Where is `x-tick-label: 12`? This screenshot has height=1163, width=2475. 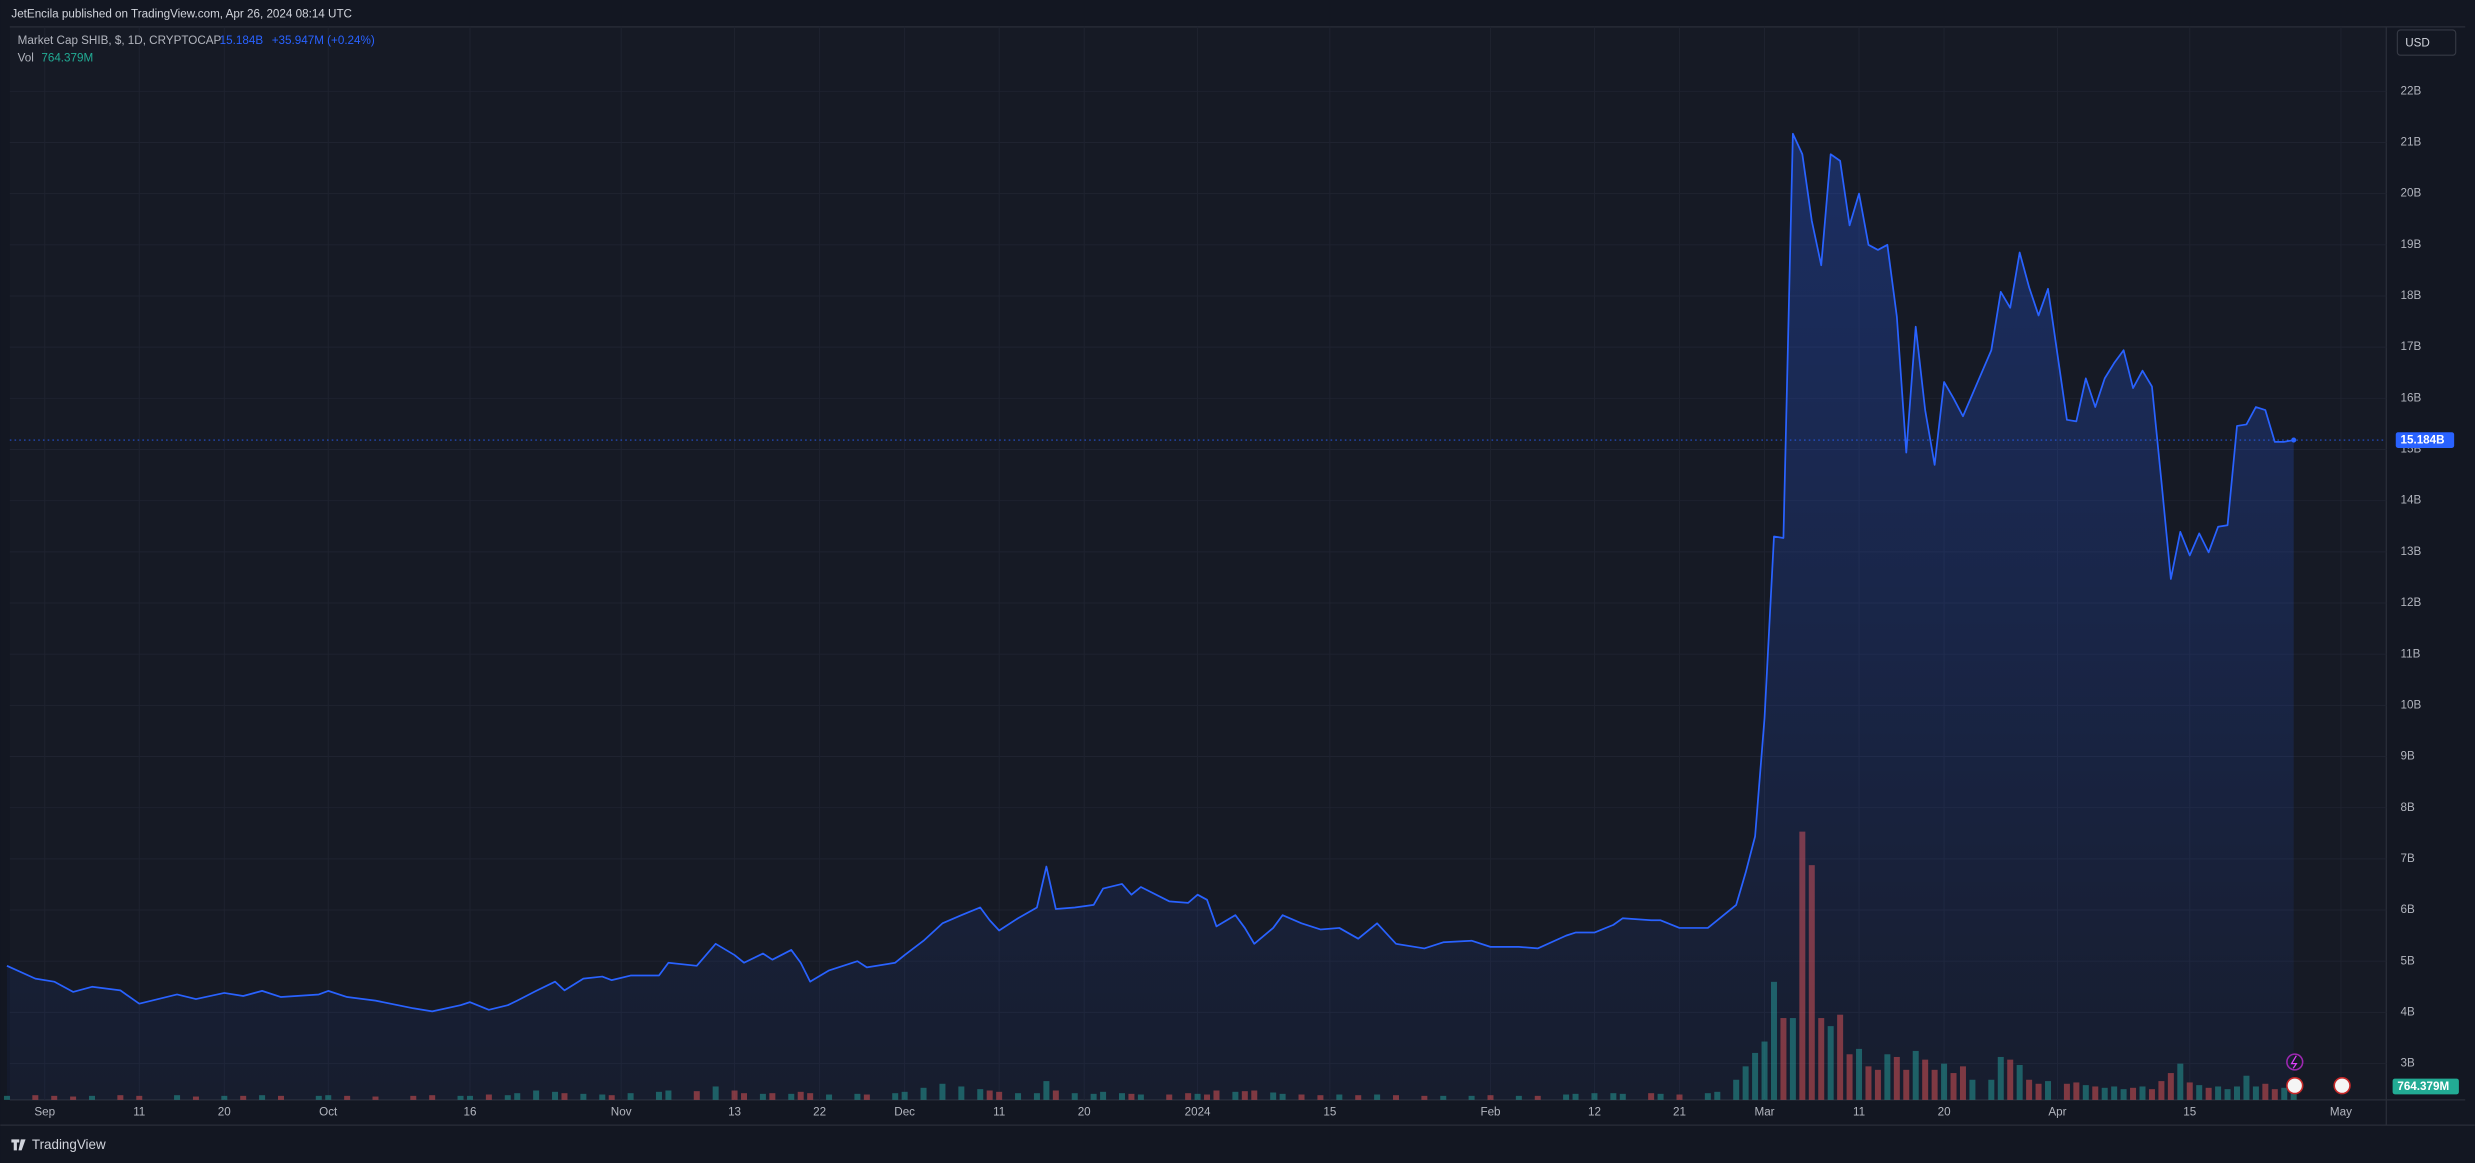 x-tick-label: 12 is located at coordinates (1594, 1112).